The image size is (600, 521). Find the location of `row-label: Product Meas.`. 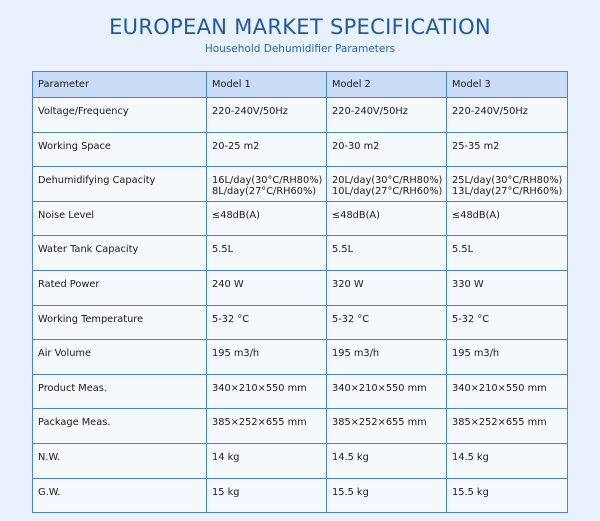

row-label: Product Meas. is located at coordinates (119, 391).